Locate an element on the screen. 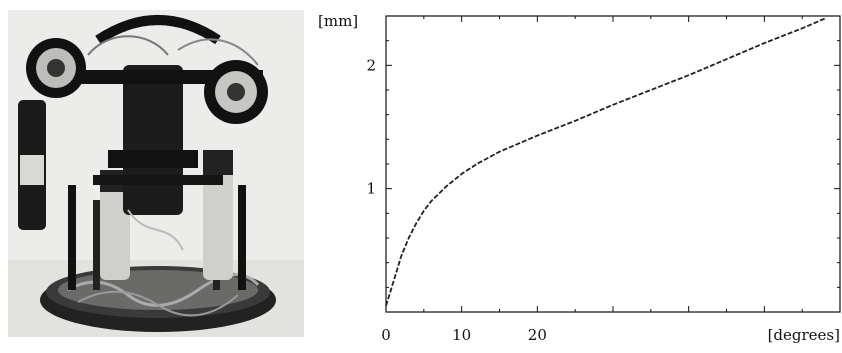 Image resolution: width=842 pixels, height=353 pixels. x-tick-label: 10 is located at coordinates (461, 335).